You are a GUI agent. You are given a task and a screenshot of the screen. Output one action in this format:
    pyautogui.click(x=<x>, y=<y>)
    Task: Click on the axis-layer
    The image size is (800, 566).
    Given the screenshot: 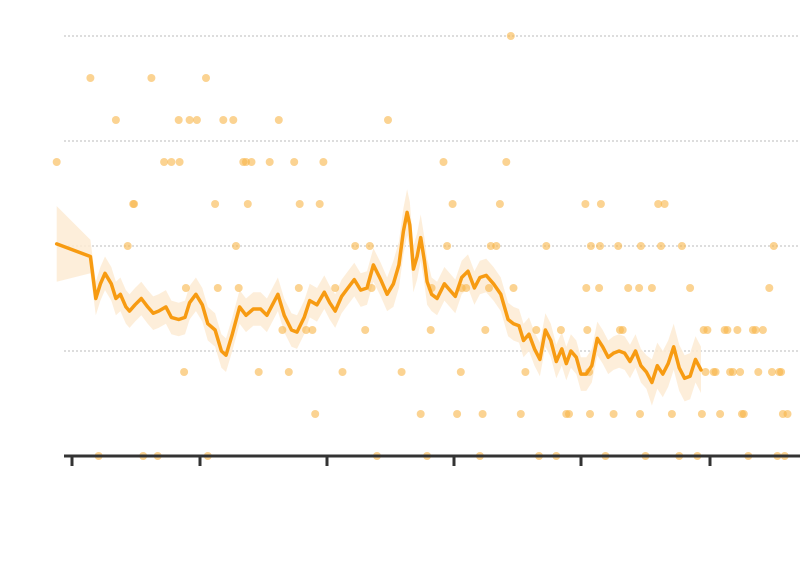 What is the action you would take?
    pyautogui.click(x=432, y=460)
    